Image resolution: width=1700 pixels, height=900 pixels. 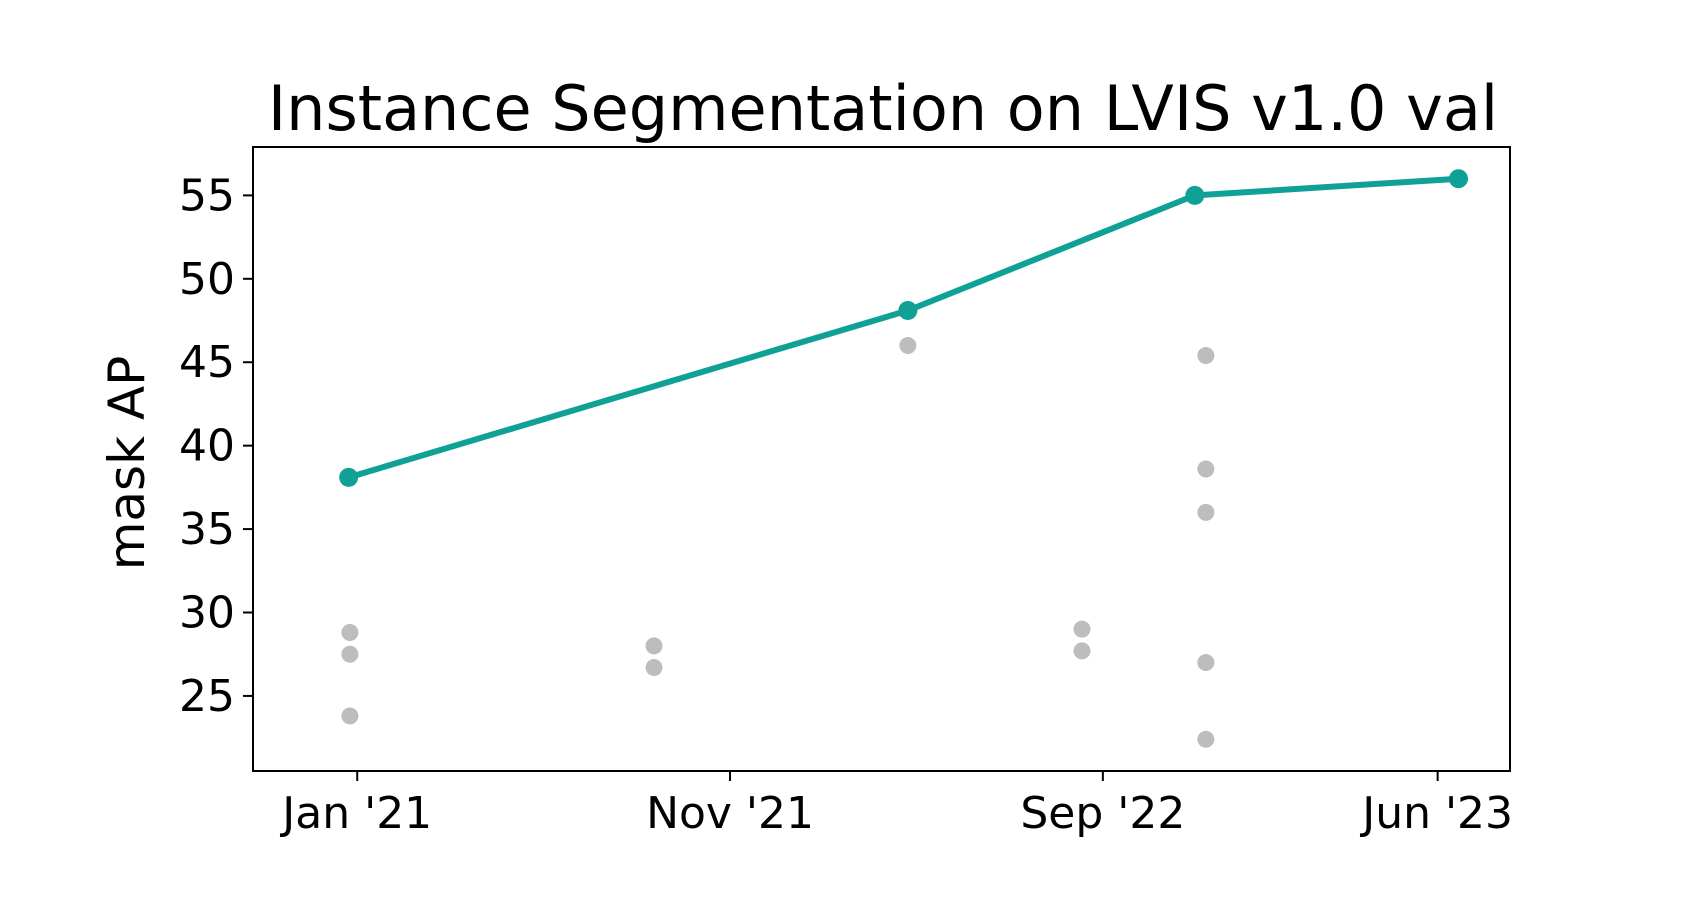 What do you see at coordinates (883, 108) in the screenshot?
I see `chart-title: Instance Segmentation on LVIS v1.0 val` at bounding box center [883, 108].